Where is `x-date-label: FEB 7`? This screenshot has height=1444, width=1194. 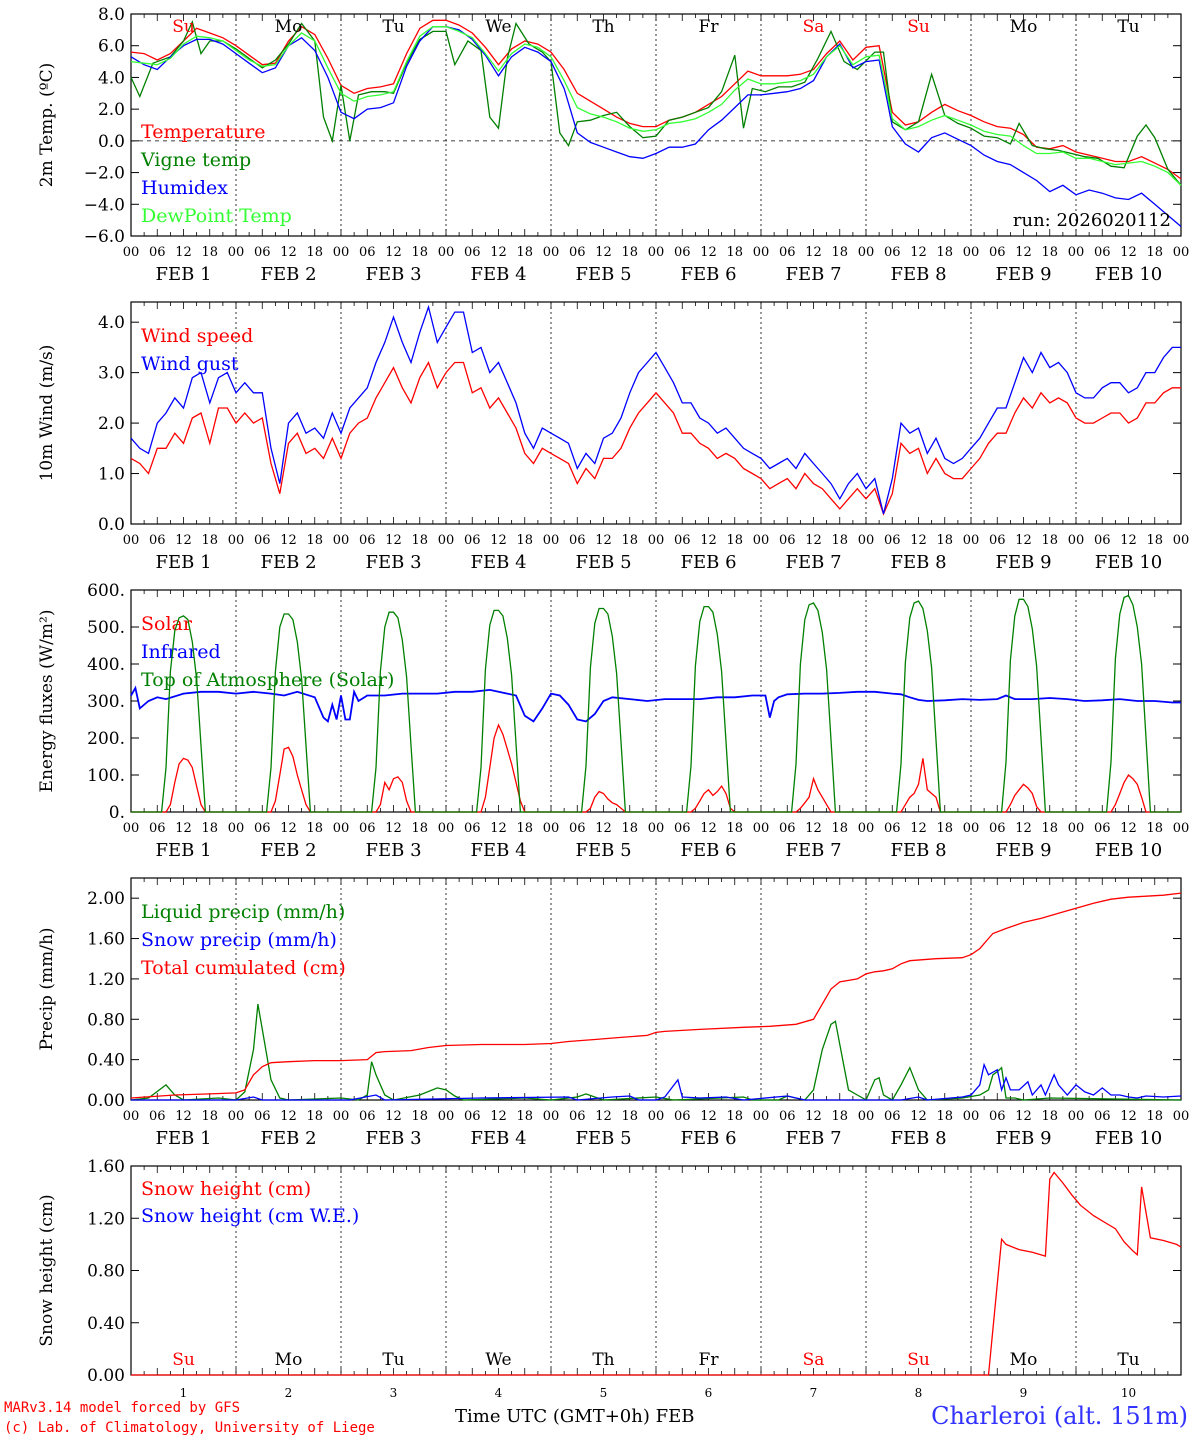 x-date-label: FEB 7 is located at coordinates (813, 562).